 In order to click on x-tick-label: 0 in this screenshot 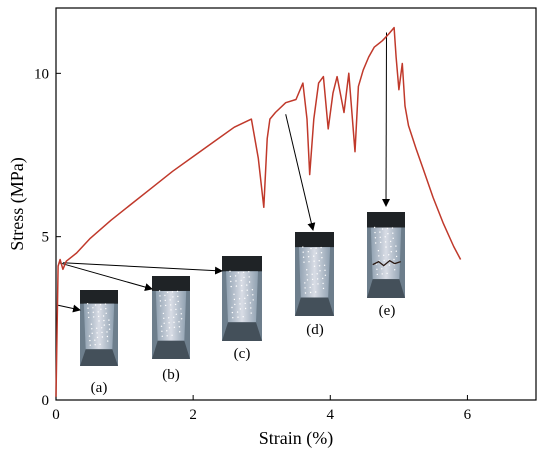, I will do `click(56, 415)`.